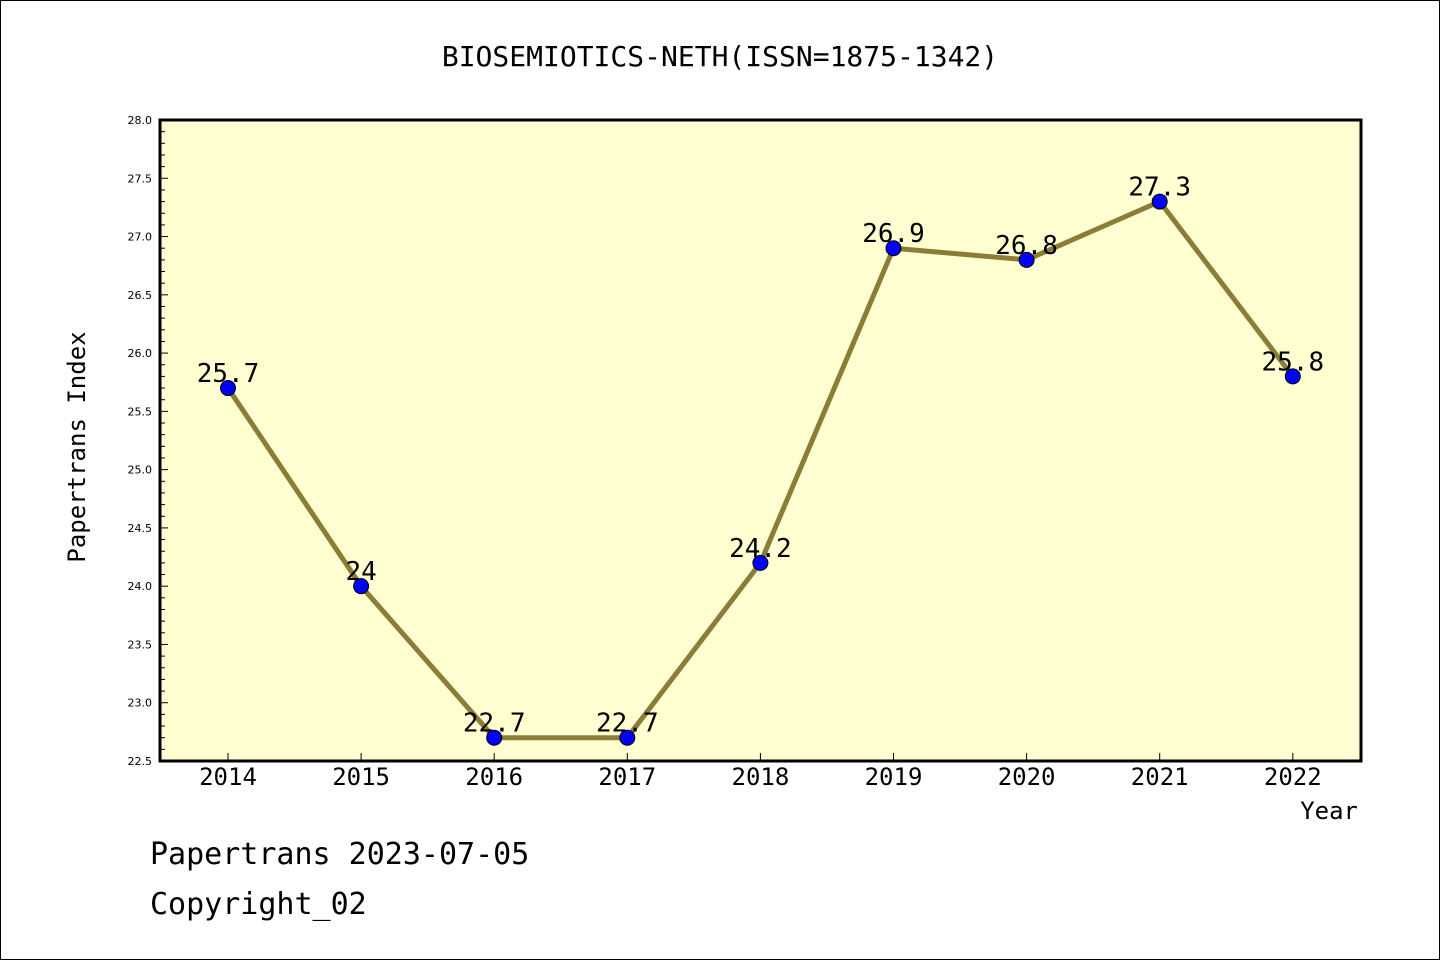  What do you see at coordinates (140, 528) in the screenshot?
I see `y-tick-label: 24.5` at bounding box center [140, 528].